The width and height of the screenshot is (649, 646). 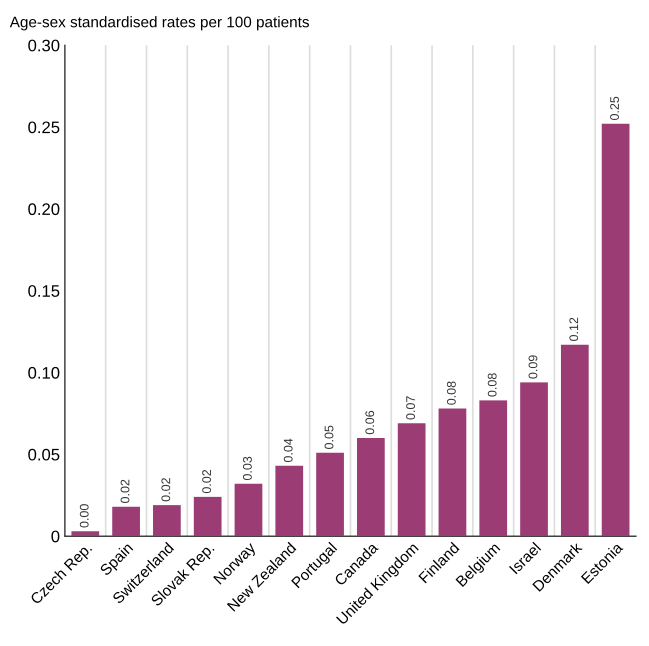 I want to click on y-tick-label: 0.15, so click(x=44, y=291).